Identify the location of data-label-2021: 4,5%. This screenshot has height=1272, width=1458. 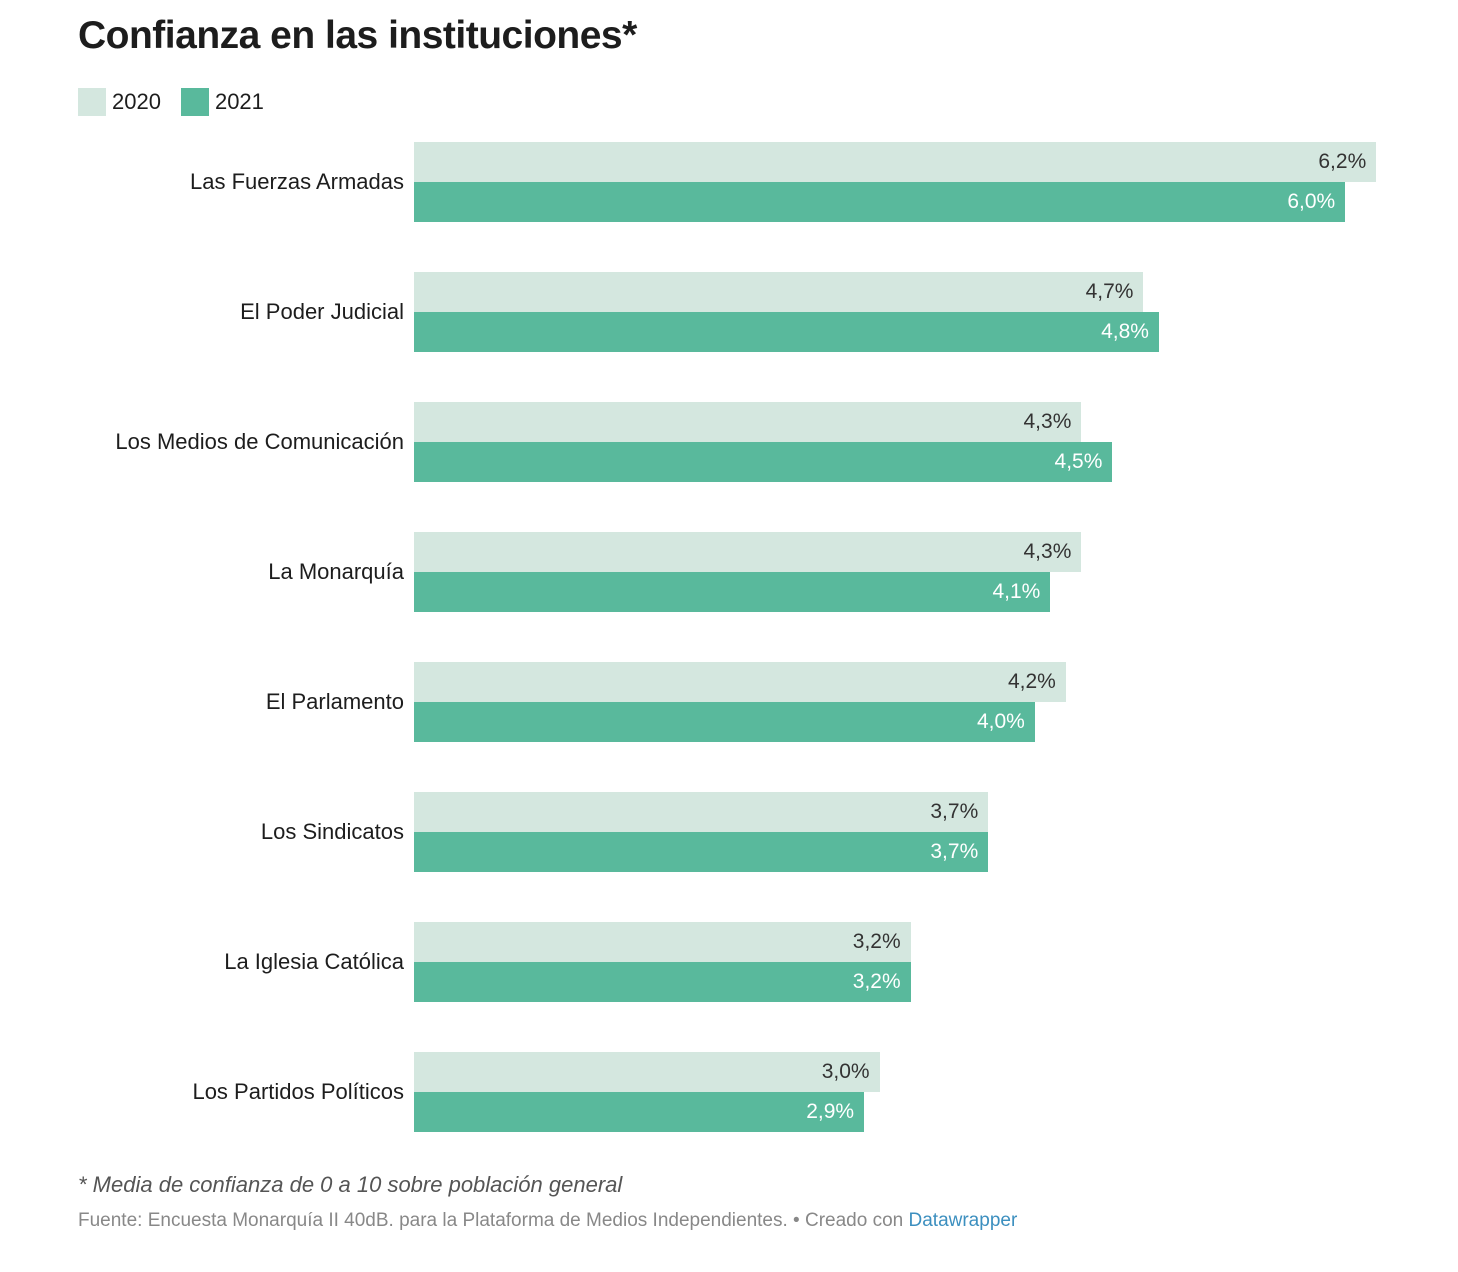
(1078, 461).